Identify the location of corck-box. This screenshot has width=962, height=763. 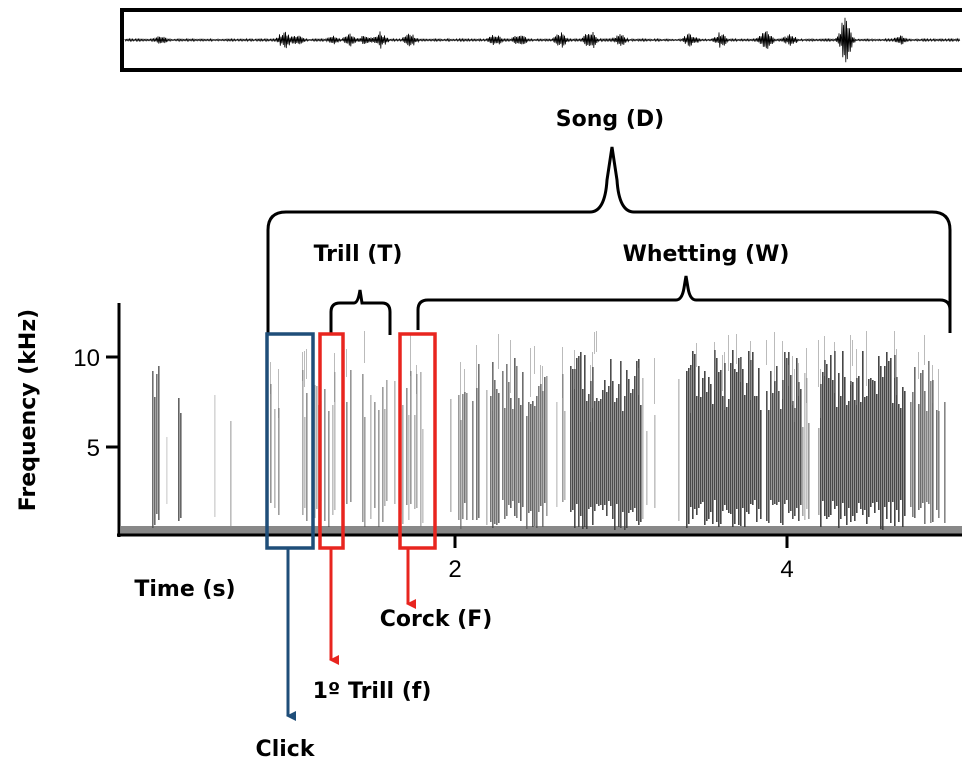
(417, 441).